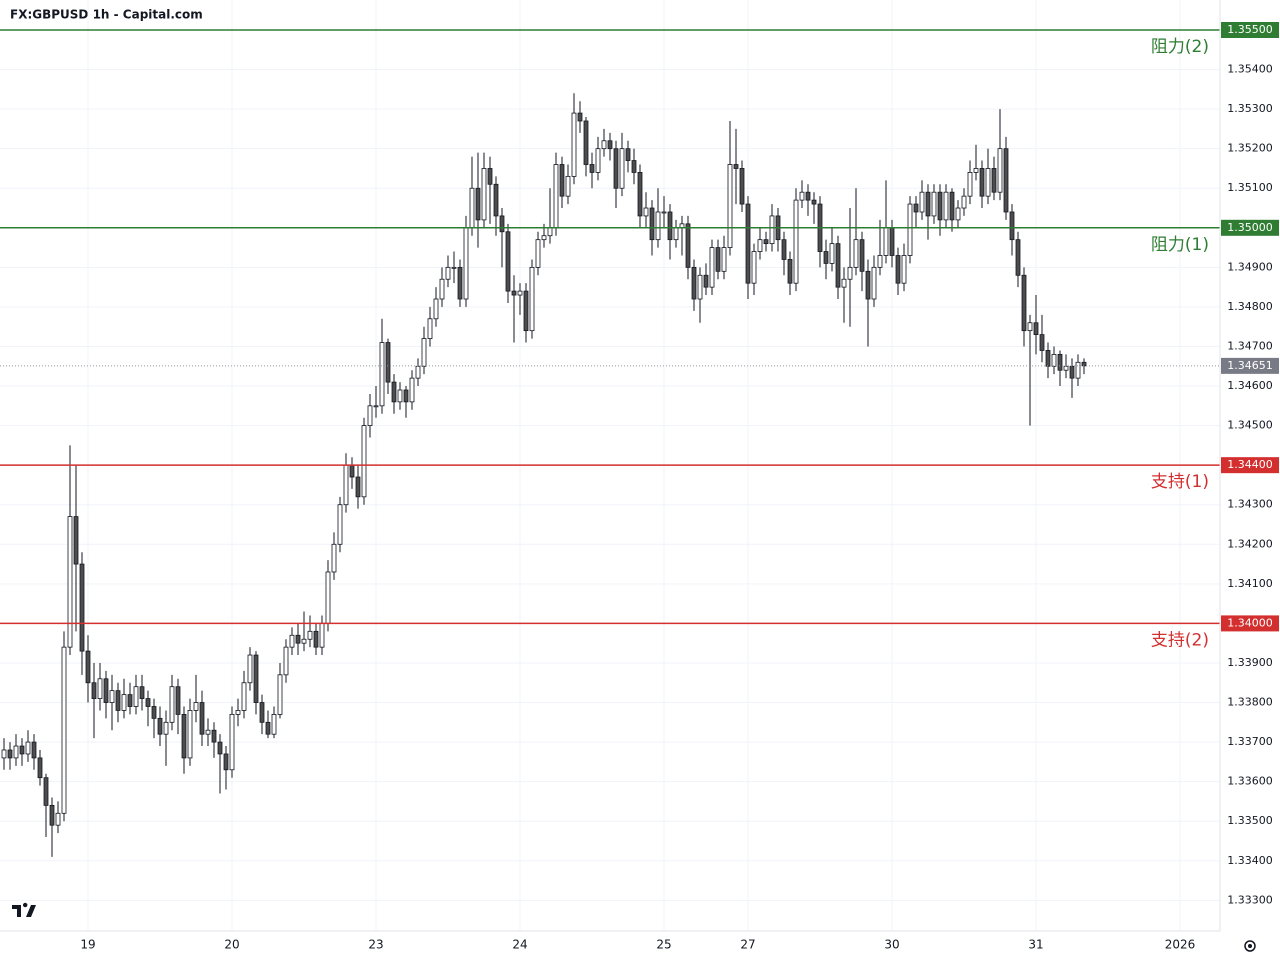 This screenshot has width=1280, height=960. What do you see at coordinates (1250, 899) in the screenshot?
I see `y-tick-label: 1.33300` at bounding box center [1250, 899].